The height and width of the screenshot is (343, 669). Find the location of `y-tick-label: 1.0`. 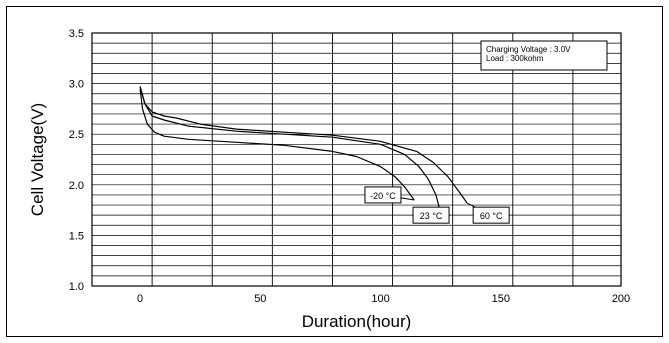

y-tick-label: 1.0 is located at coordinates (76, 287).